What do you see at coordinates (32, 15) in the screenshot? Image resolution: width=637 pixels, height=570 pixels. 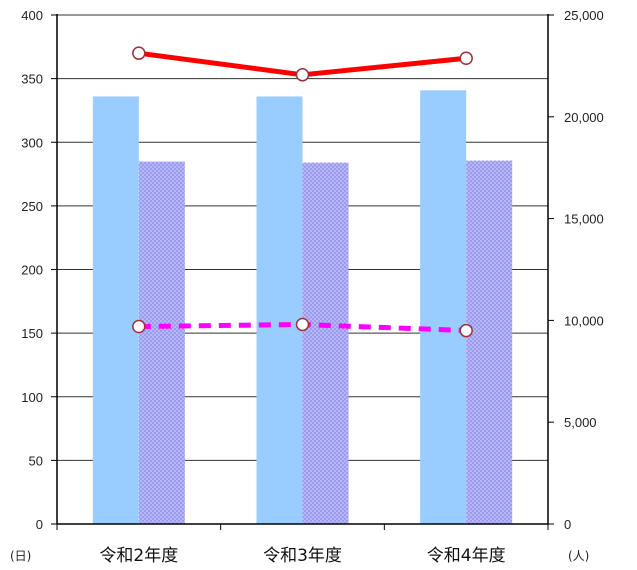 I see `left-tick-label: 400` at bounding box center [32, 15].